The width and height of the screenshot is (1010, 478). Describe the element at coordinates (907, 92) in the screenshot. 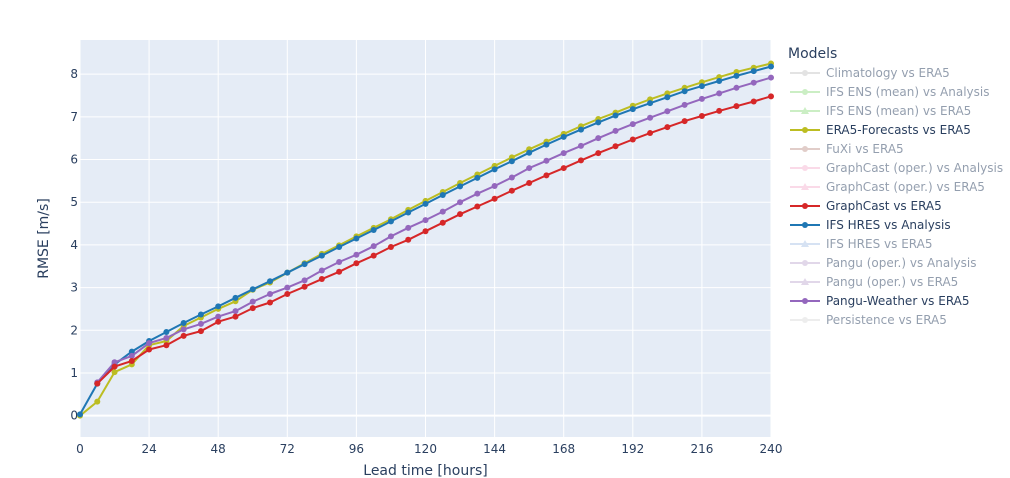

I see `legend-label: IFS ENS (mean) vs Analysis` at that location.